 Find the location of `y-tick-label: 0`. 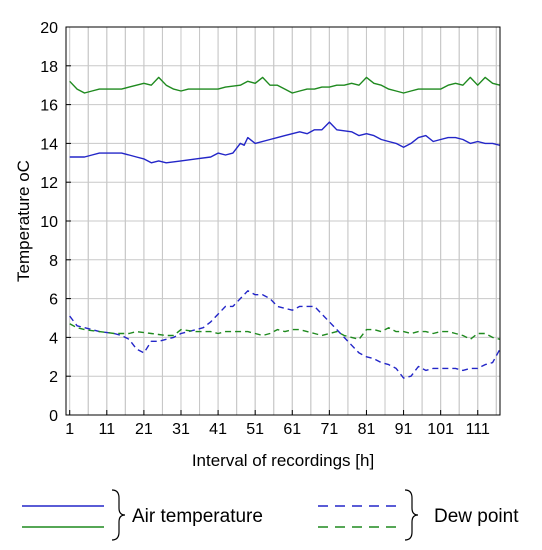

y-tick-label: 0 is located at coordinates (53, 416).